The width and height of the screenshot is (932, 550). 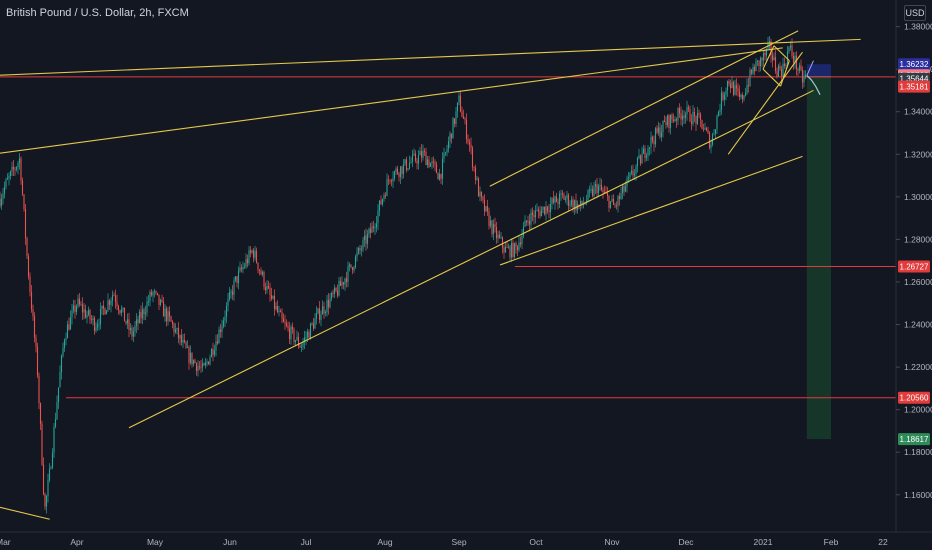 I want to click on position-zones, so click(x=818, y=252).